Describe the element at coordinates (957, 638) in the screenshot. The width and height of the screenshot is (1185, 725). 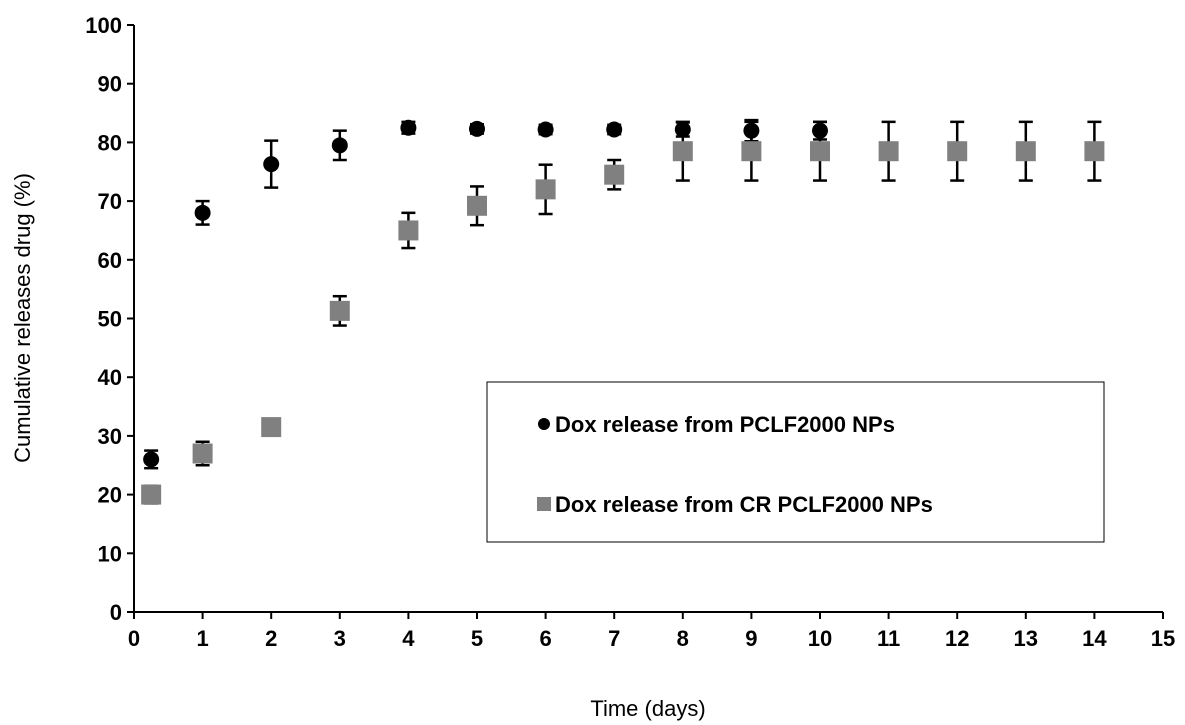
I see `x-tick-label: 12` at that location.